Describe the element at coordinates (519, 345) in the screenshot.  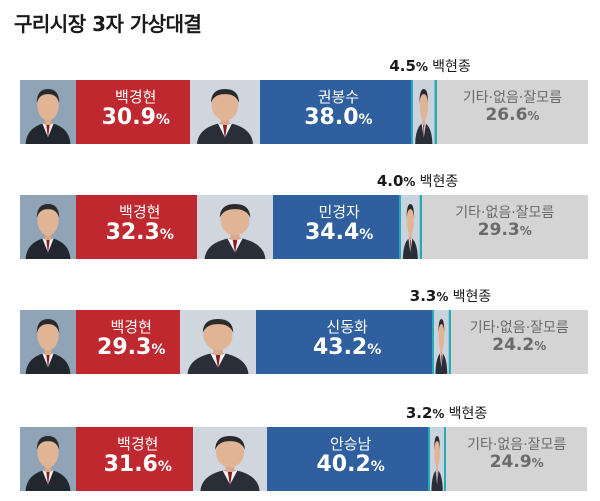
I see `category-value: 24.2%` at that location.